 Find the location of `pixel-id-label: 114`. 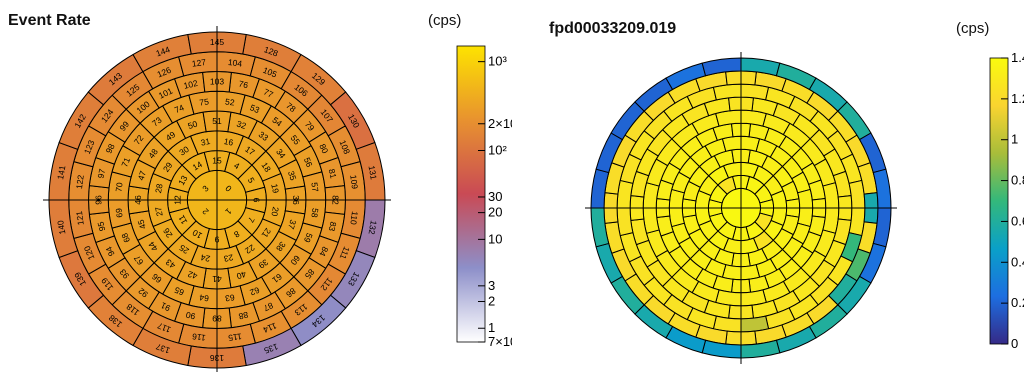

pixel-id-label: 114 is located at coordinates (270, 328).